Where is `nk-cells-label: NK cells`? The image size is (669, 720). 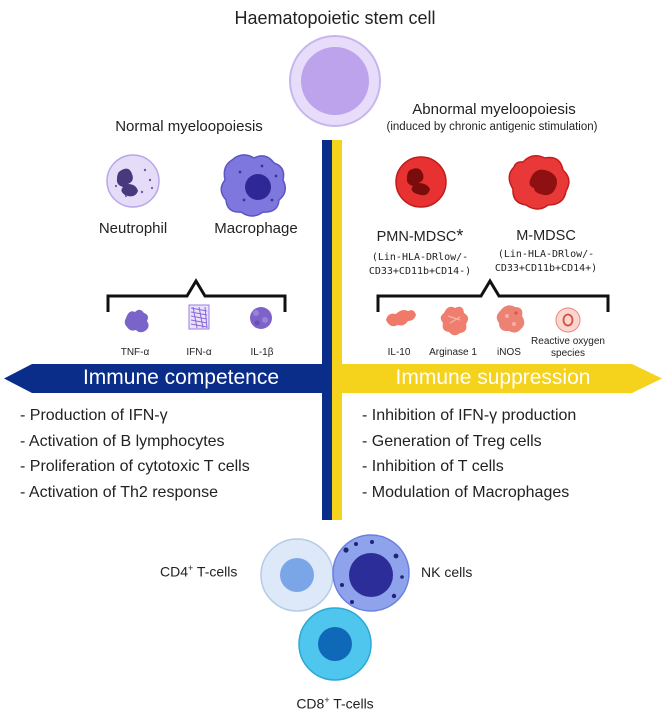
nk-cells-label: NK cells is located at coordinates (447, 572).